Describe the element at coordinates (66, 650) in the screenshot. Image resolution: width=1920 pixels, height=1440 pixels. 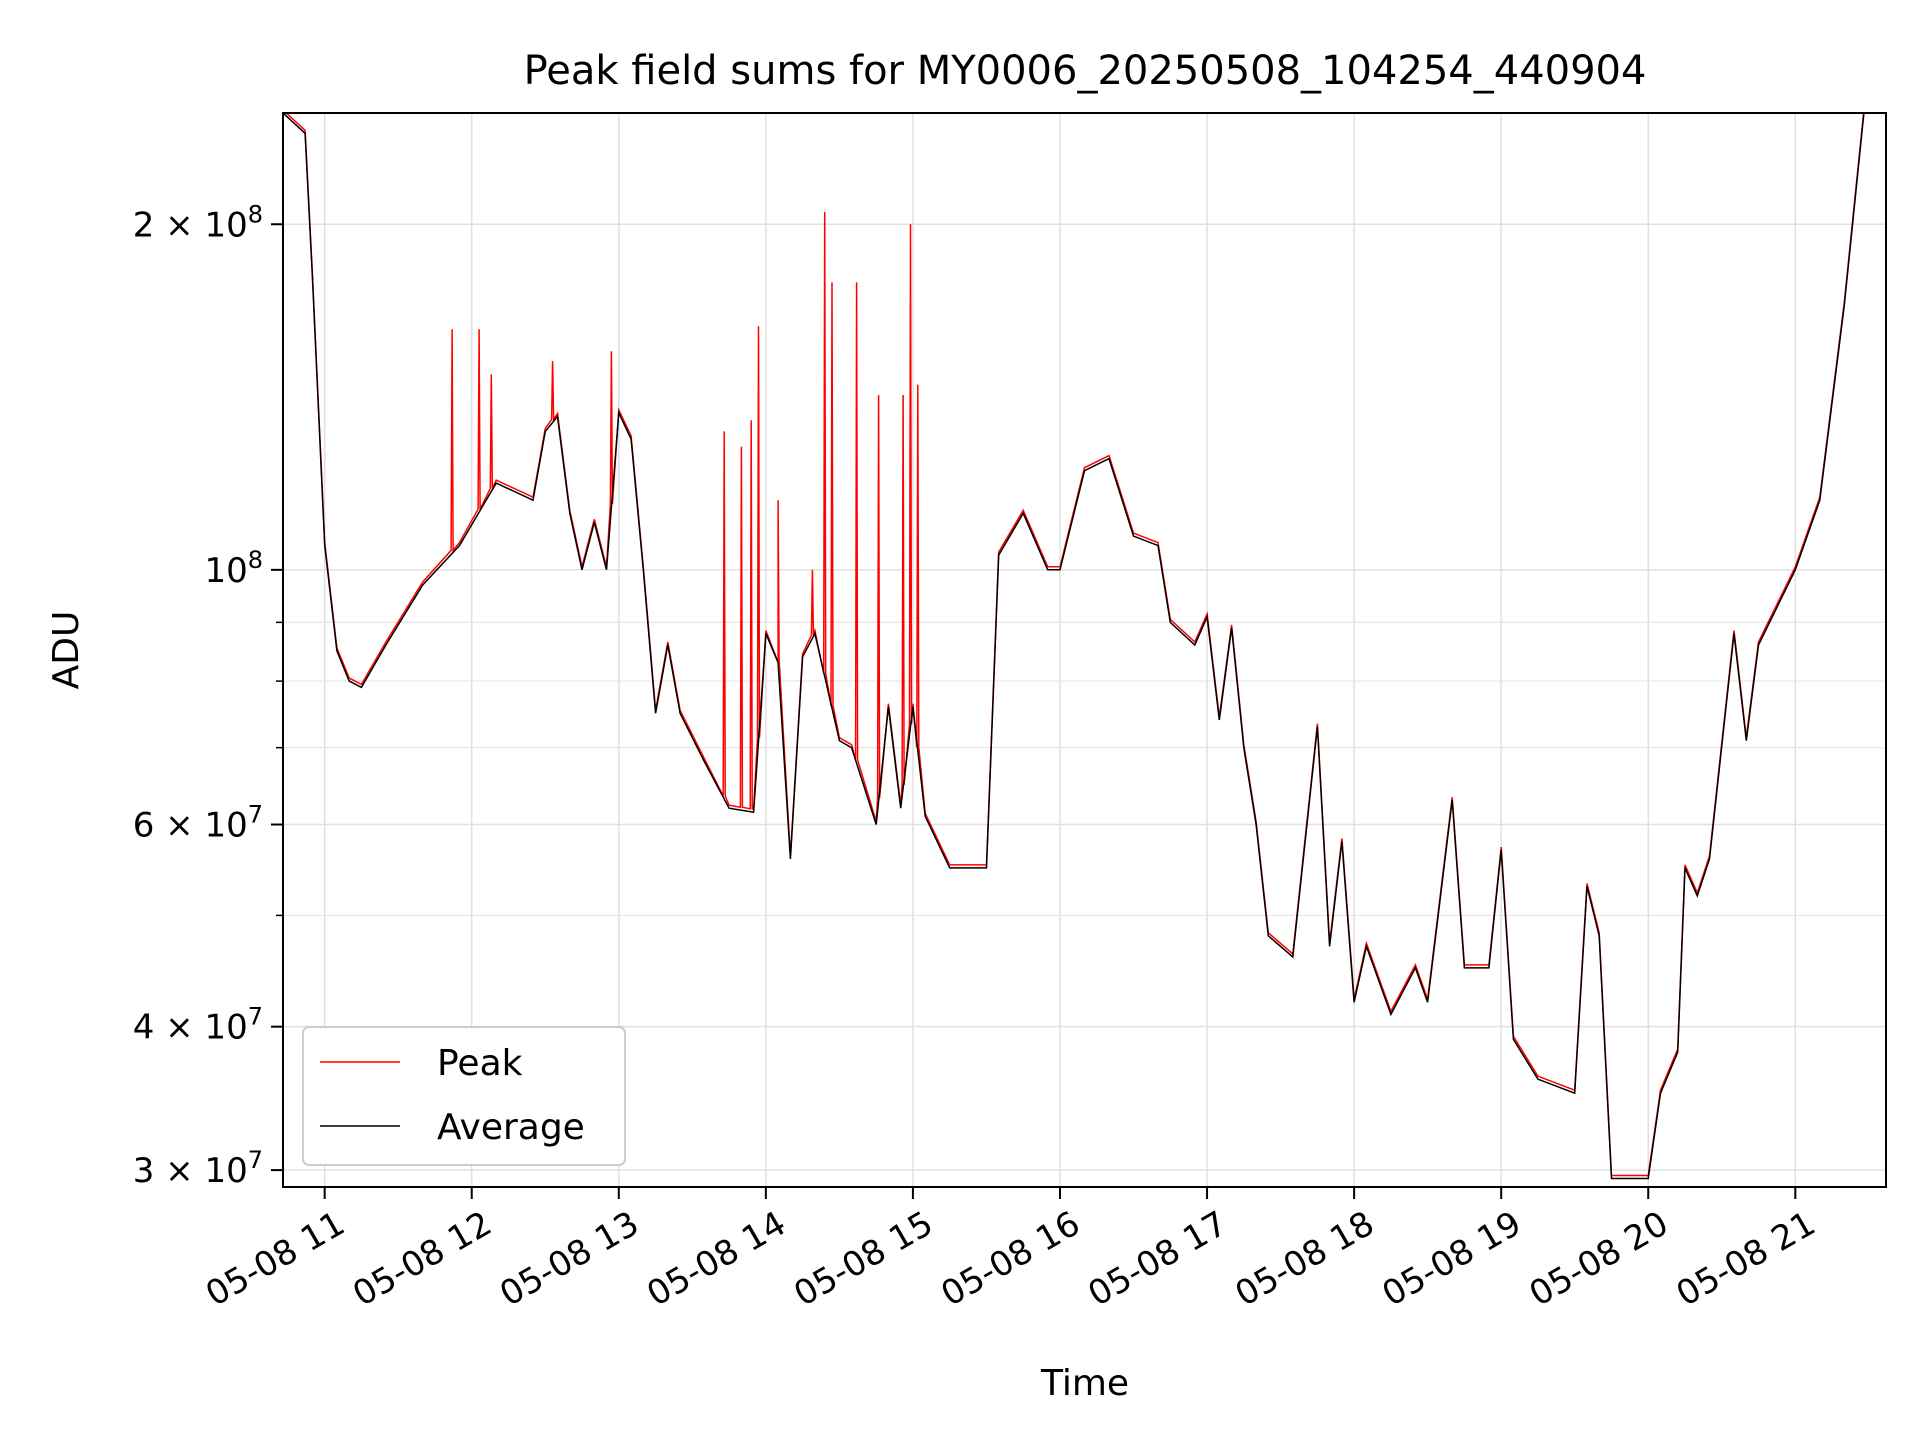
I see `y-axis-label: ADU` at that location.